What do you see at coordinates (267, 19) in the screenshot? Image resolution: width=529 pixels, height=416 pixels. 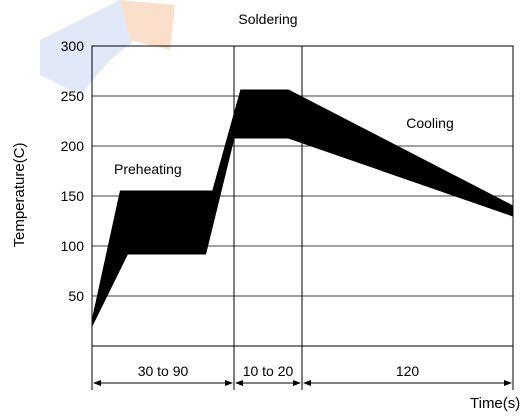 I see `zone-name-label: Soldering` at bounding box center [267, 19].